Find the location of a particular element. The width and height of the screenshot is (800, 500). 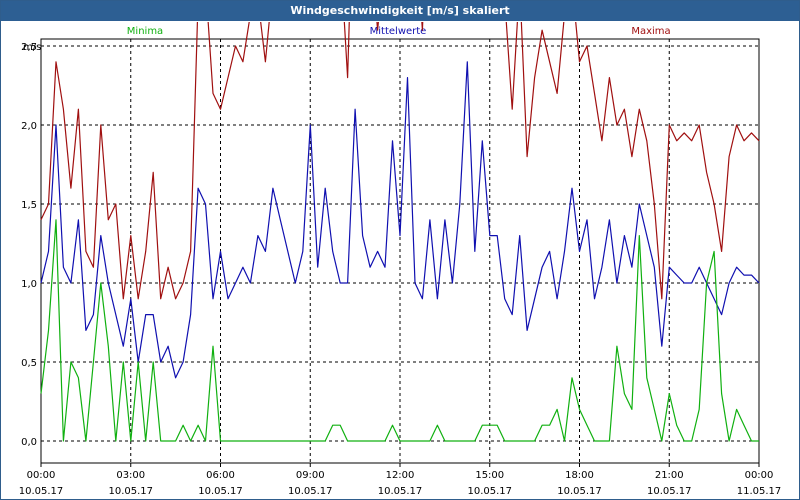

x-tick-time: 12:00 is located at coordinates (400, 475).